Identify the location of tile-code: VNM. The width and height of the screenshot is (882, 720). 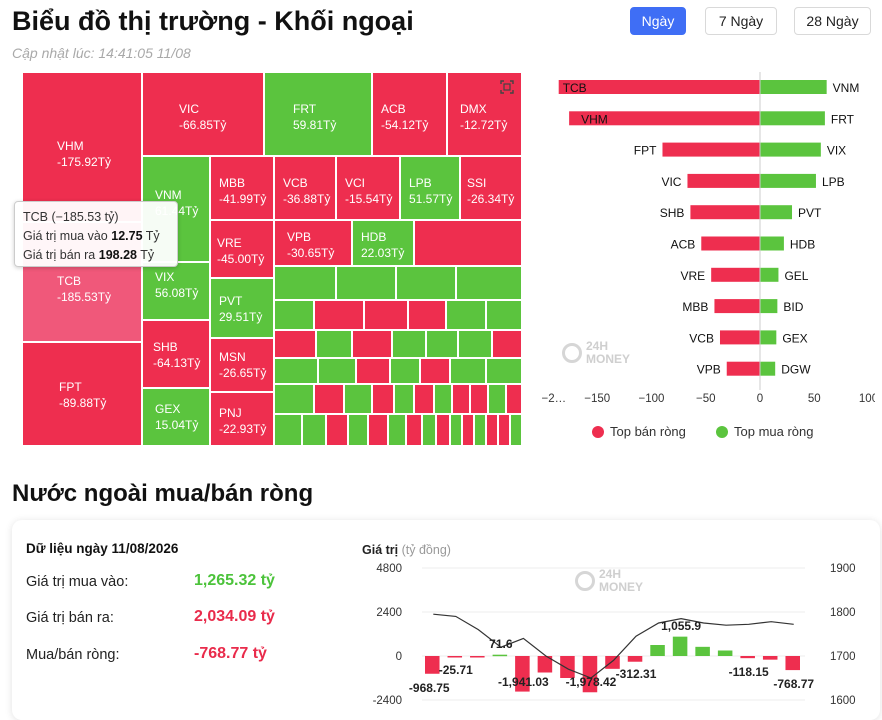
(168, 195).